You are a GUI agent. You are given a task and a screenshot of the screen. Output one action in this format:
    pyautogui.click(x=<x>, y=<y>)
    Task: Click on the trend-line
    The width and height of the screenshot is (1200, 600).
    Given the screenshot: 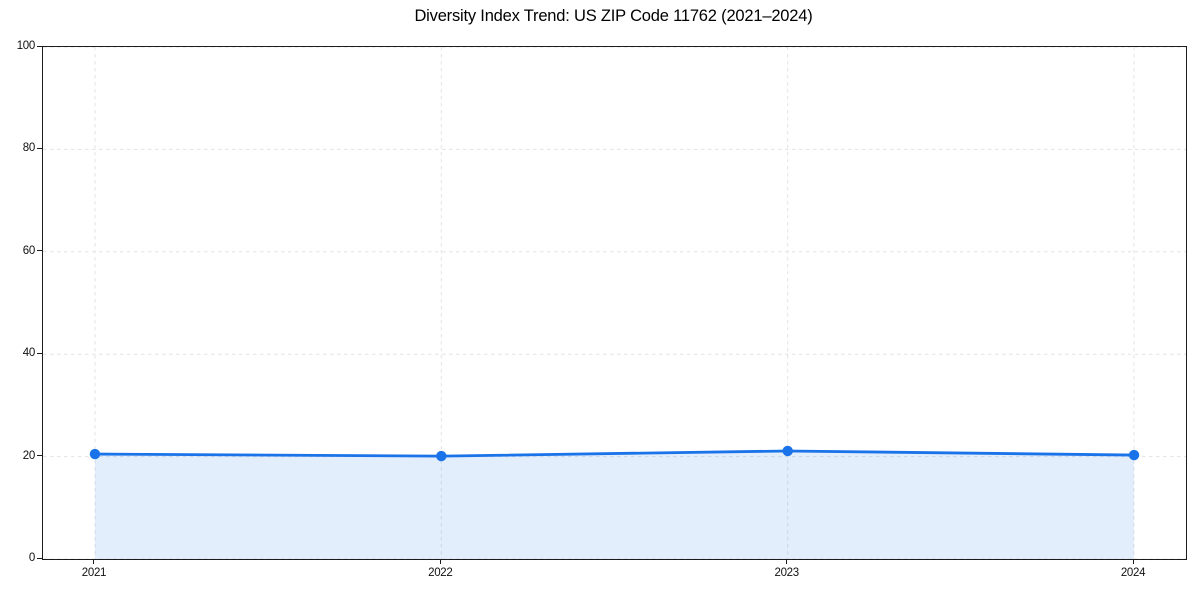 What is the action you would take?
    pyautogui.click(x=614, y=453)
    